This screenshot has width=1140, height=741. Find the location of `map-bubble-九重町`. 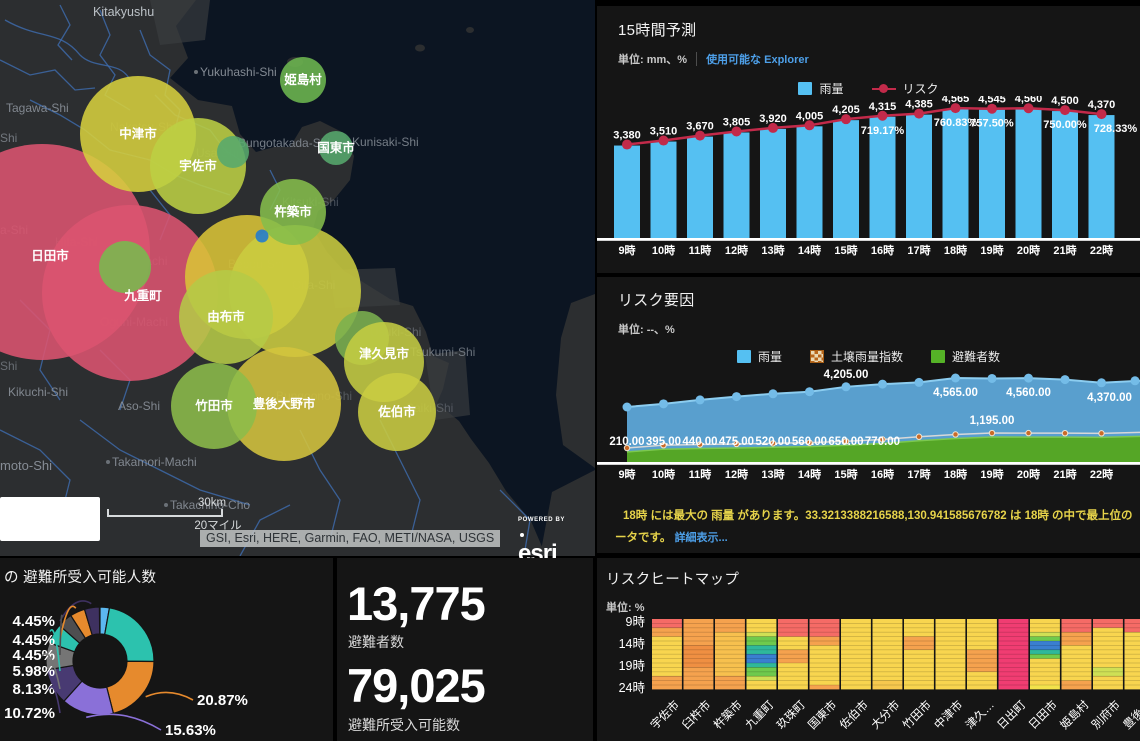

map-bubble-九重町 is located at coordinates (130, 293).